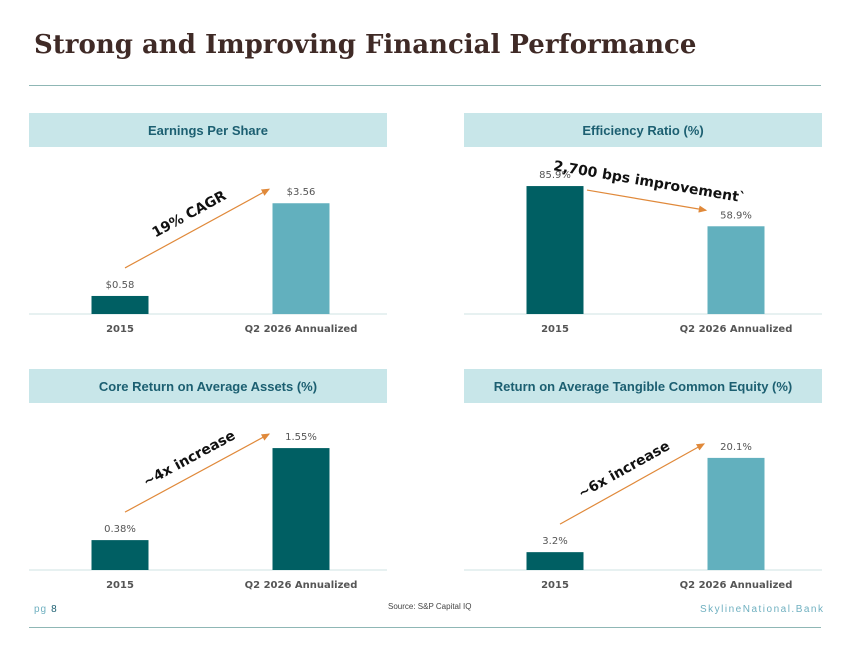 The height and width of the screenshot is (657, 850). Describe the element at coordinates (41, 609) in the screenshot. I see `page-label: pg` at that location.